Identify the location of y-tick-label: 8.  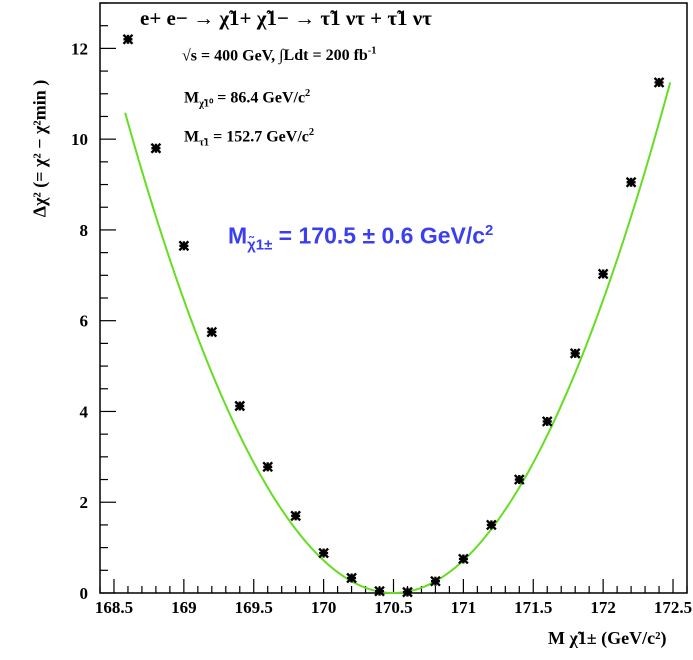
(84, 230).